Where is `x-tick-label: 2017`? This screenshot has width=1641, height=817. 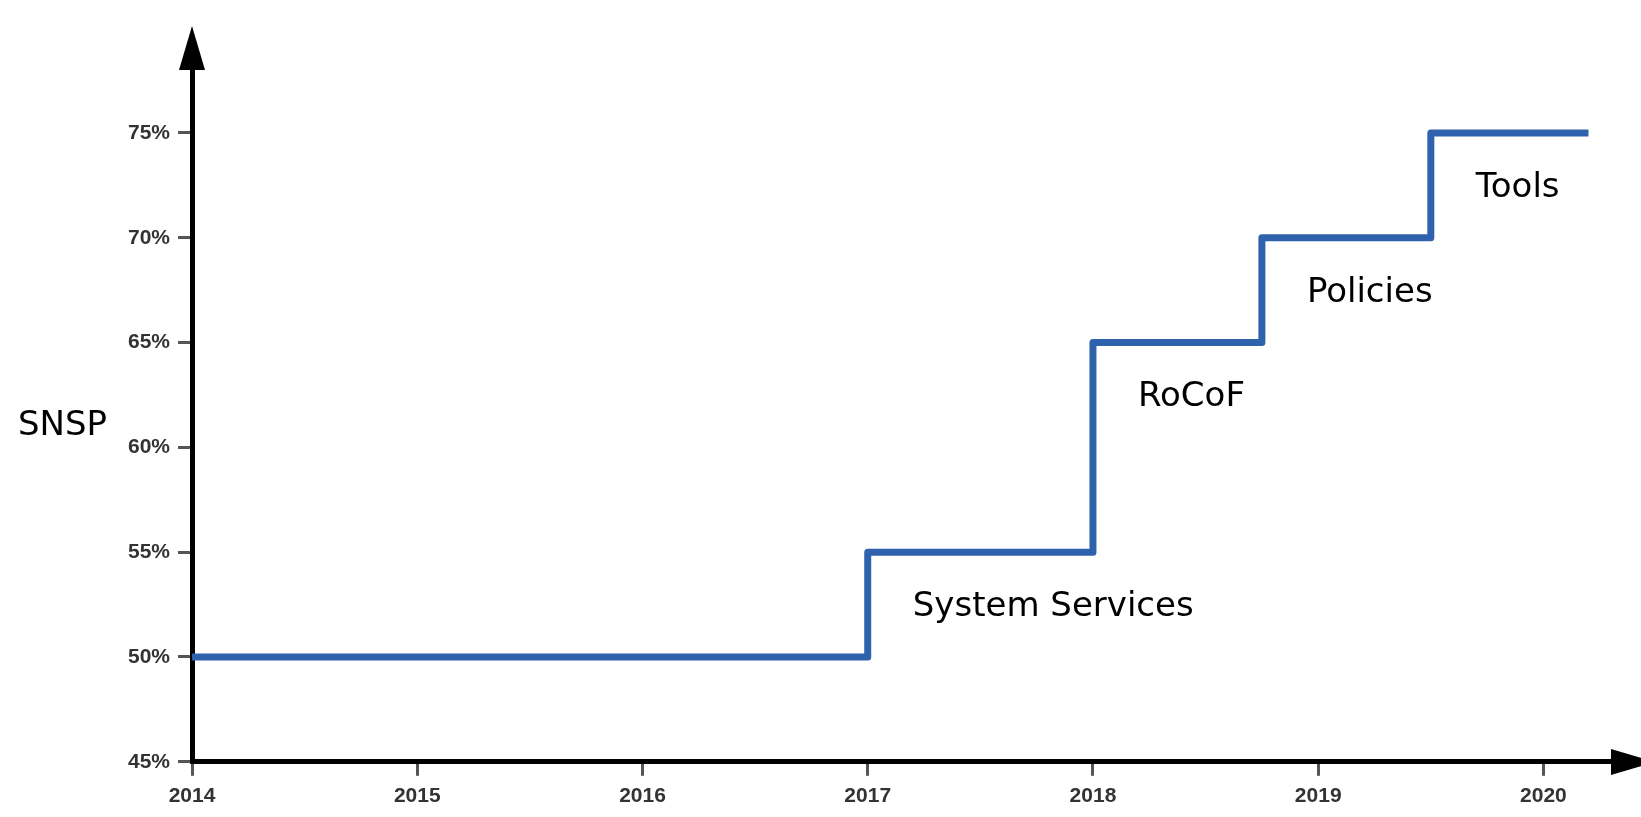
x-tick-label: 2017 is located at coordinates (868, 795).